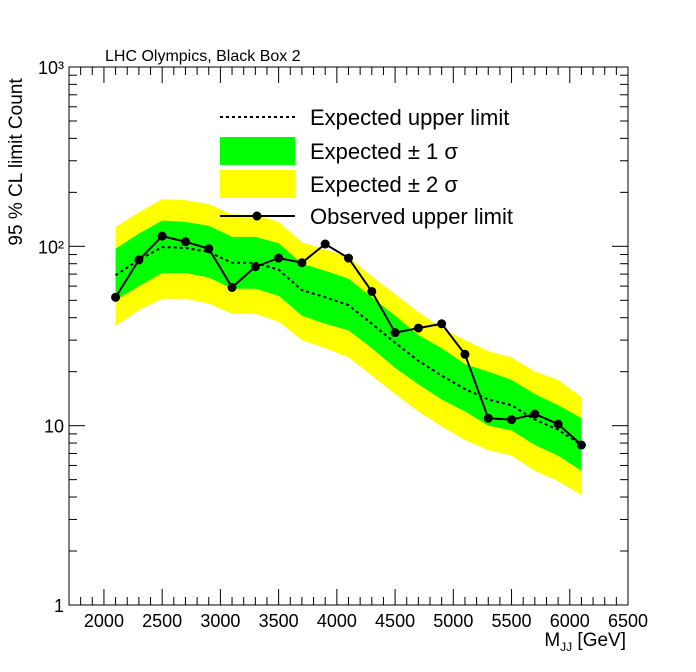 The height and width of the screenshot is (672, 696). I want to click on y-tick-label: 10², so click(51, 247).